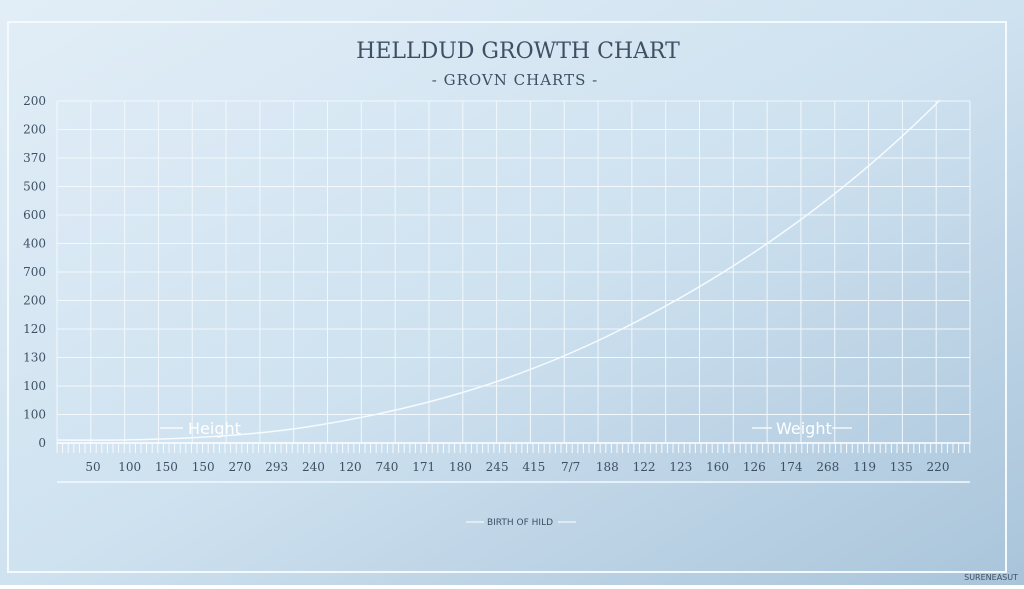 The height and width of the screenshot is (589, 1024). I want to click on y-label: 120, so click(34, 329).